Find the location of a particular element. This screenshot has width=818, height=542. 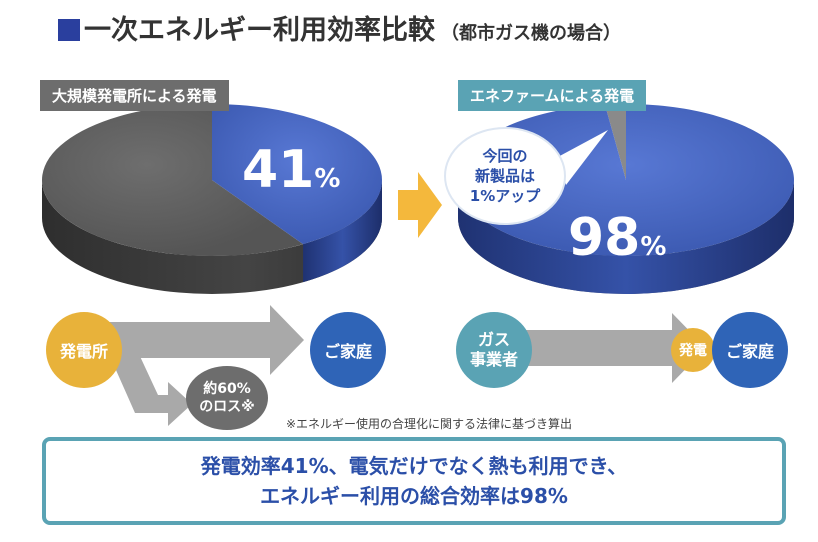

right-data-label: 98% is located at coordinates (617, 238).